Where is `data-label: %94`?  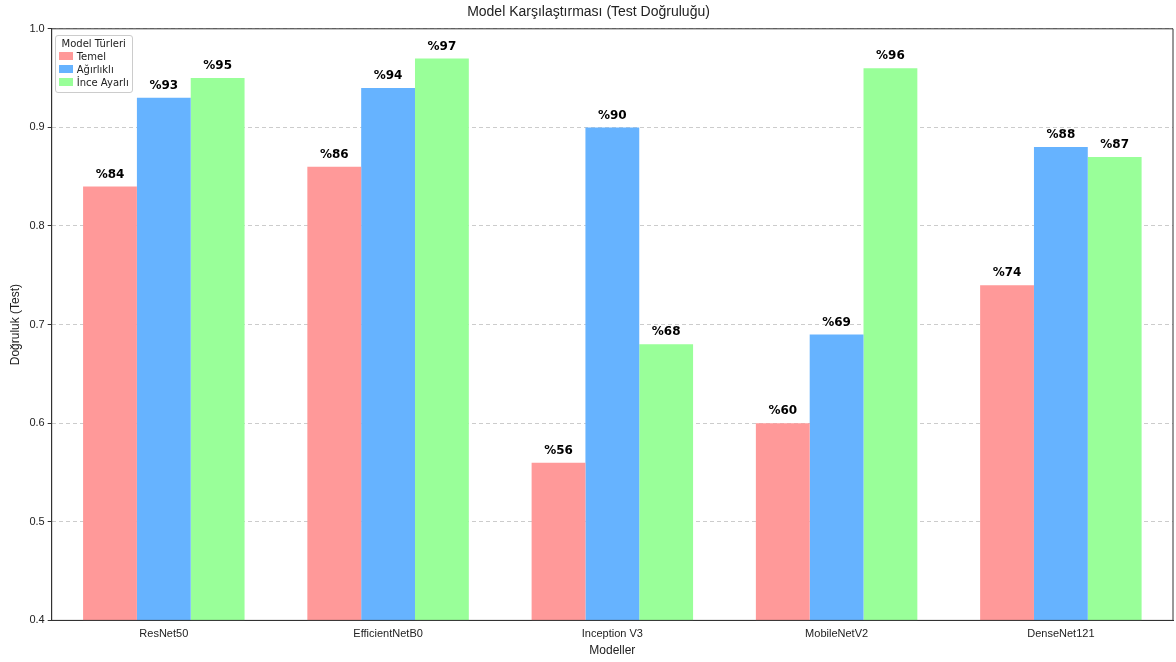
data-label: %94 is located at coordinates (388, 75).